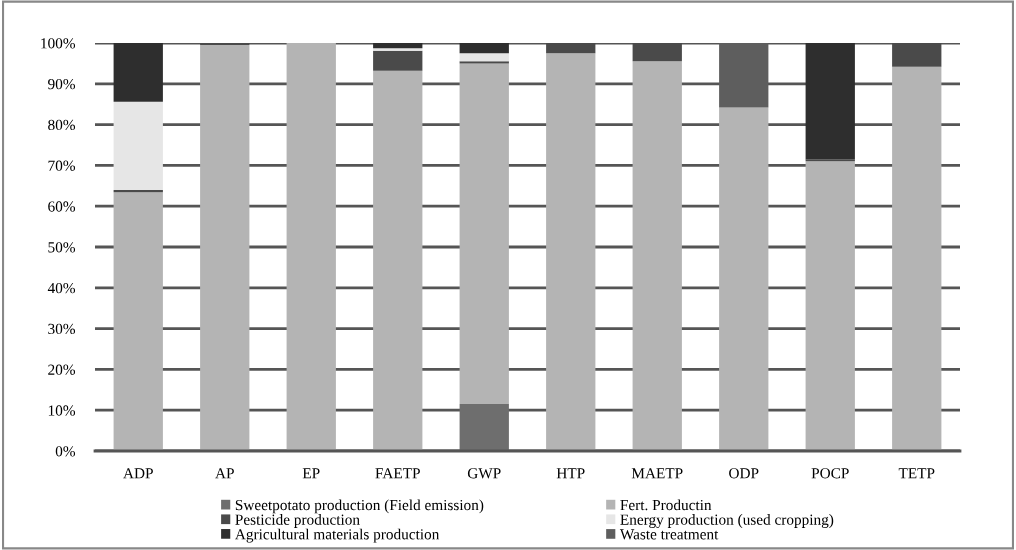 Image resolution: width=1016 pixels, height=550 pixels. What do you see at coordinates (727, 521) in the screenshot?
I see `legend-label: Energy production (used cropping)` at bounding box center [727, 521].